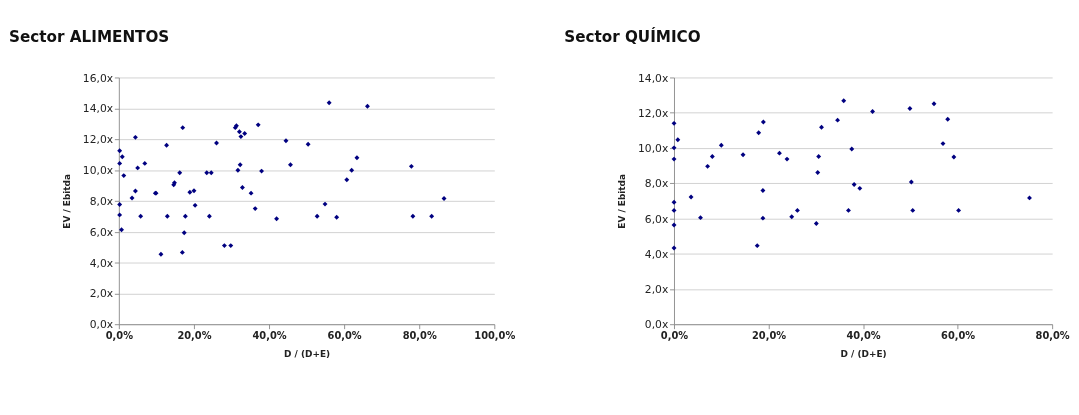  Describe the element at coordinates (98, 78) in the screenshot. I see `y-tick-label: 16,0x` at that location.